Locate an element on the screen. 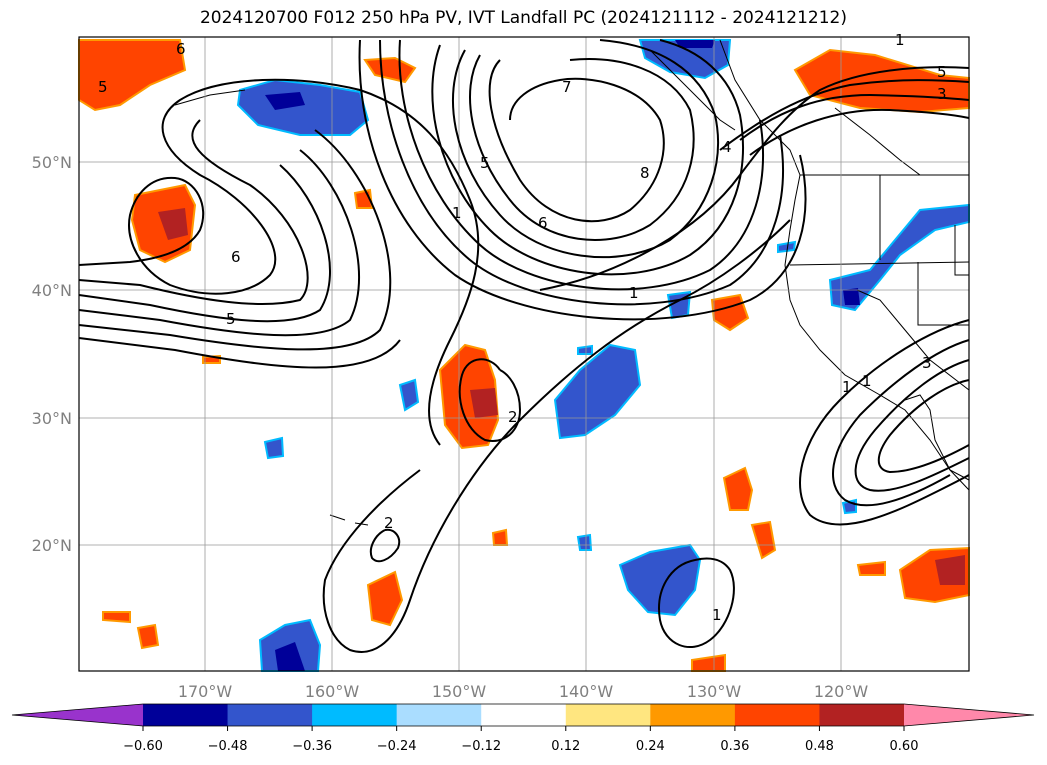  colorbar-tick-label: −0.48 is located at coordinates (228, 746).